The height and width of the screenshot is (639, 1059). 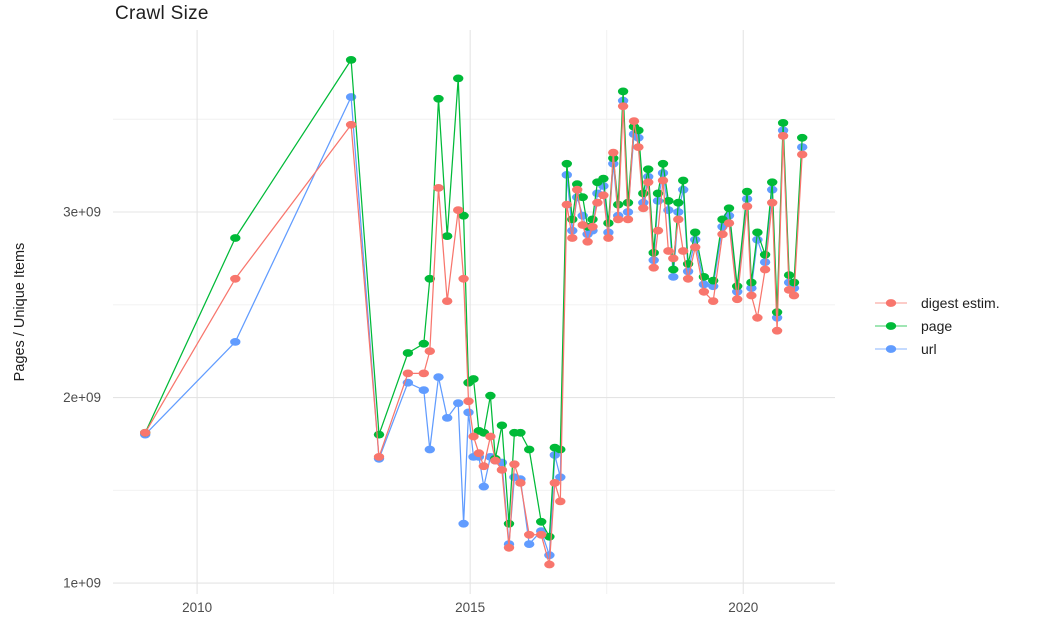 I want to click on legend-label: page, so click(x=937, y=325).